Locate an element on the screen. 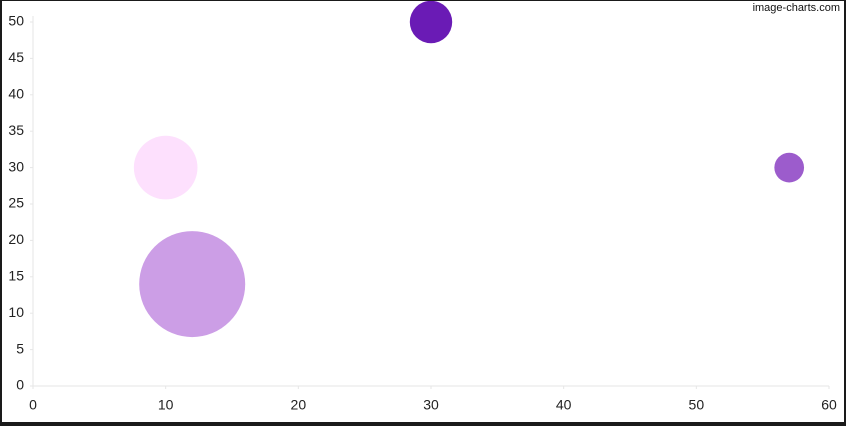 The height and width of the screenshot is (426, 846). watermark: image-charts.com is located at coordinates (796, 8).